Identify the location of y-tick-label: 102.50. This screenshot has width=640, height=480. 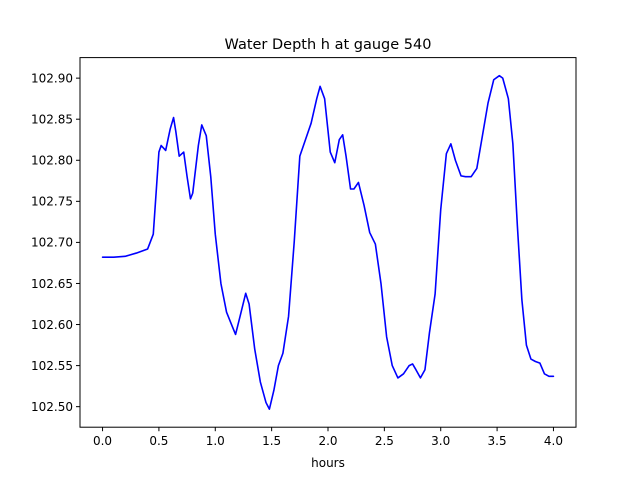
(52, 407).